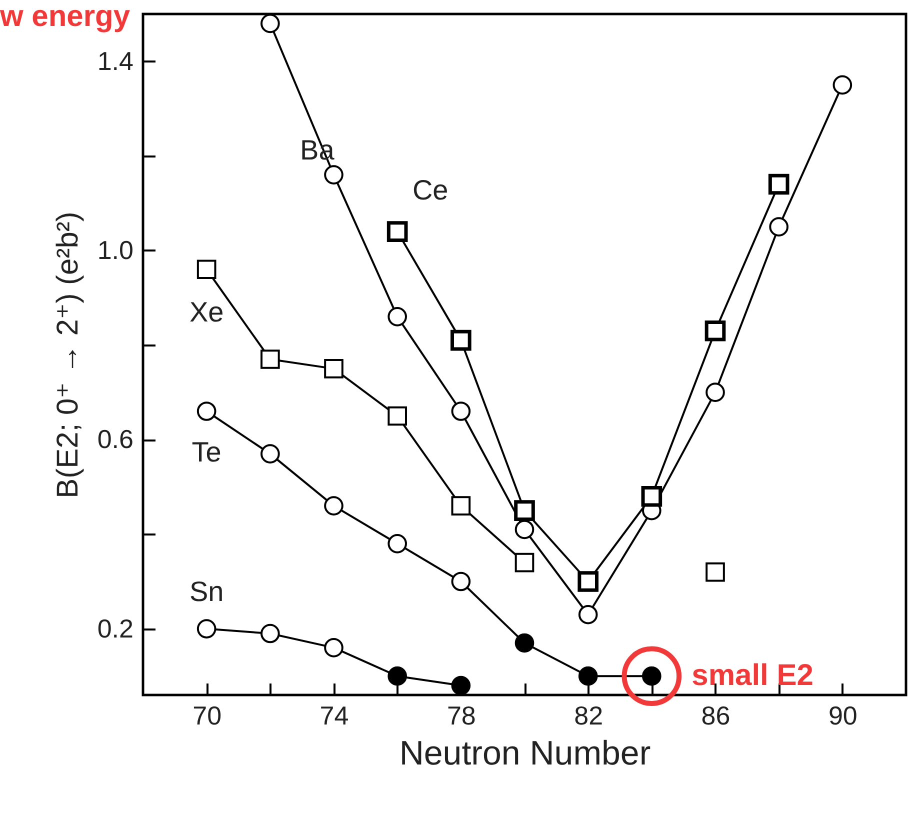 The image size is (913, 813). I want to click on x-tick-label: 78, so click(461, 715).